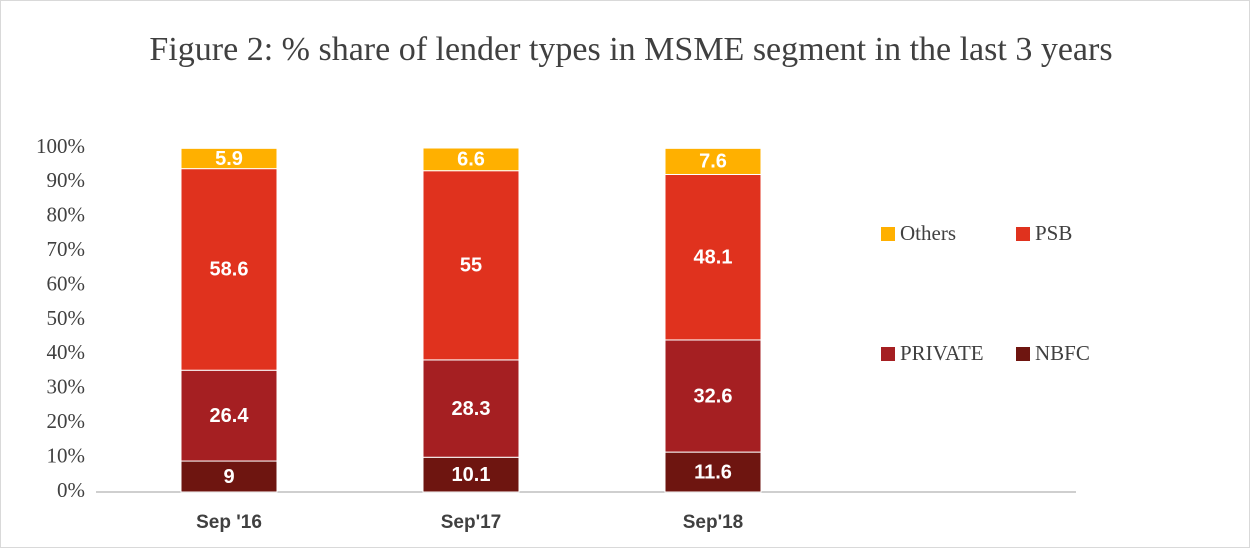 This screenshot has width=1250, height=548. What do you see at coordinates (229, 522) in the screenshot?
I see `x-tick-label: Sep '16` at bounding box center [229, 522].